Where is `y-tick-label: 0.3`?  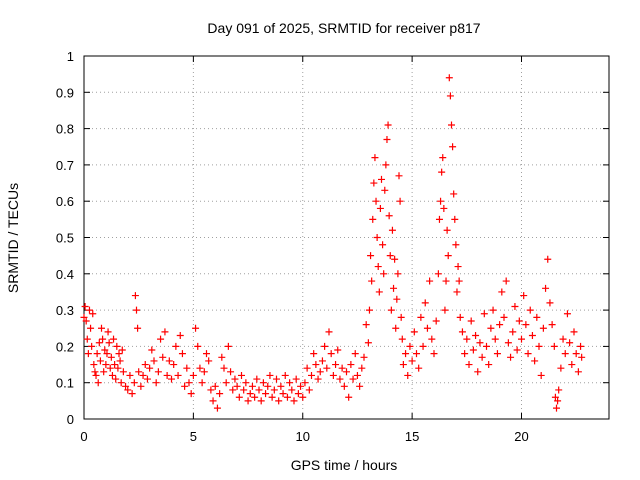
y-tick-label: 0.3 is located at coordinates (65, 310).